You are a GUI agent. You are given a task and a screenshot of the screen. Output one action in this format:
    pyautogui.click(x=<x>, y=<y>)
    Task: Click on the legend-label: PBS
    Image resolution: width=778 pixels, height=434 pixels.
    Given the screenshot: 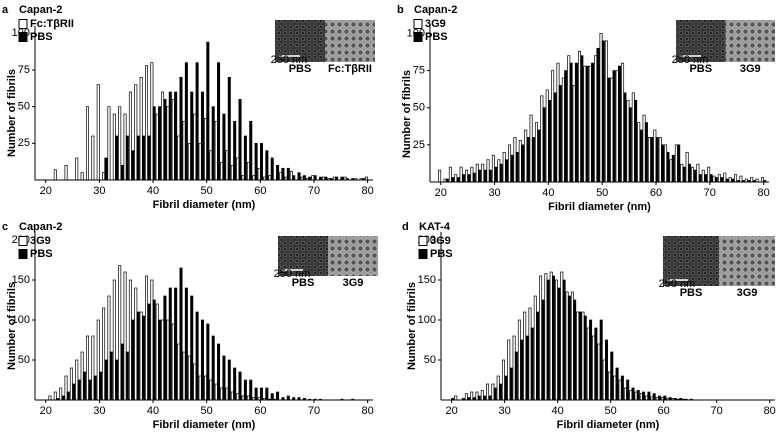 What is the action you would take?
    pyautogui.click(x=441, y=254)
    